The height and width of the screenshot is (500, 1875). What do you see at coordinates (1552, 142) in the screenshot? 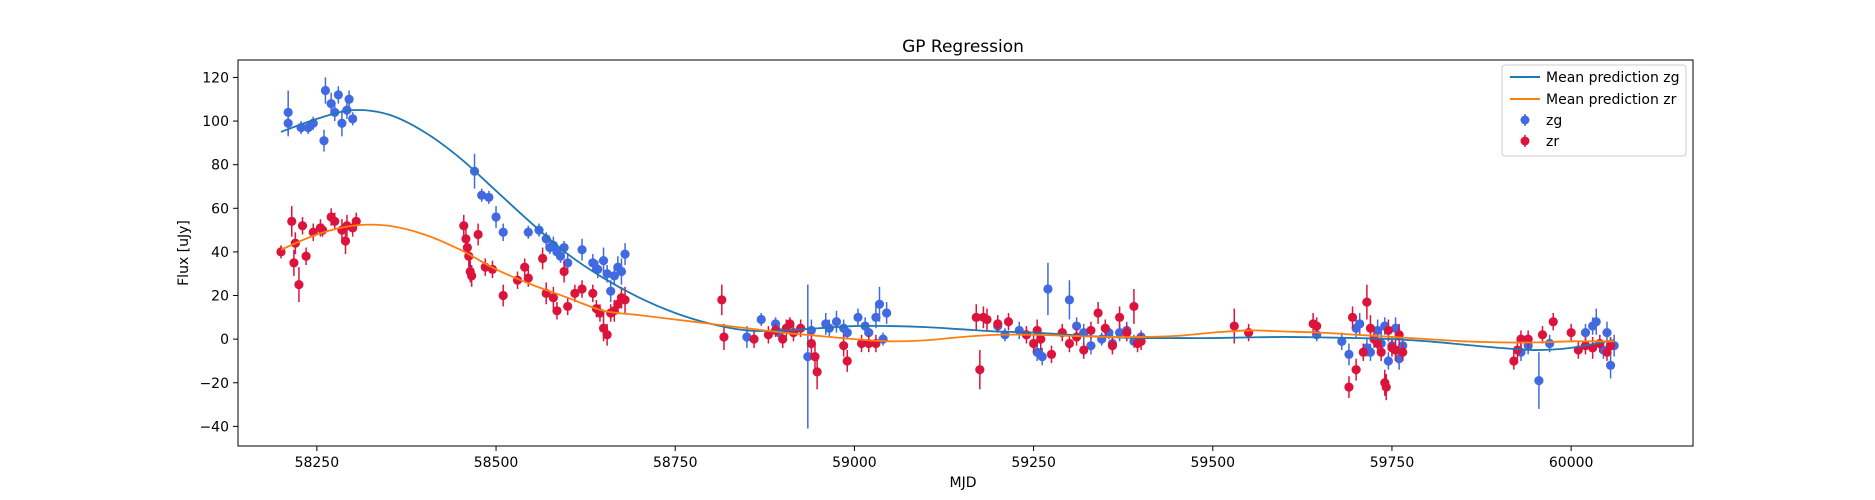
I see `legend-label-zr: zr` at bounding box center [1552, 142].